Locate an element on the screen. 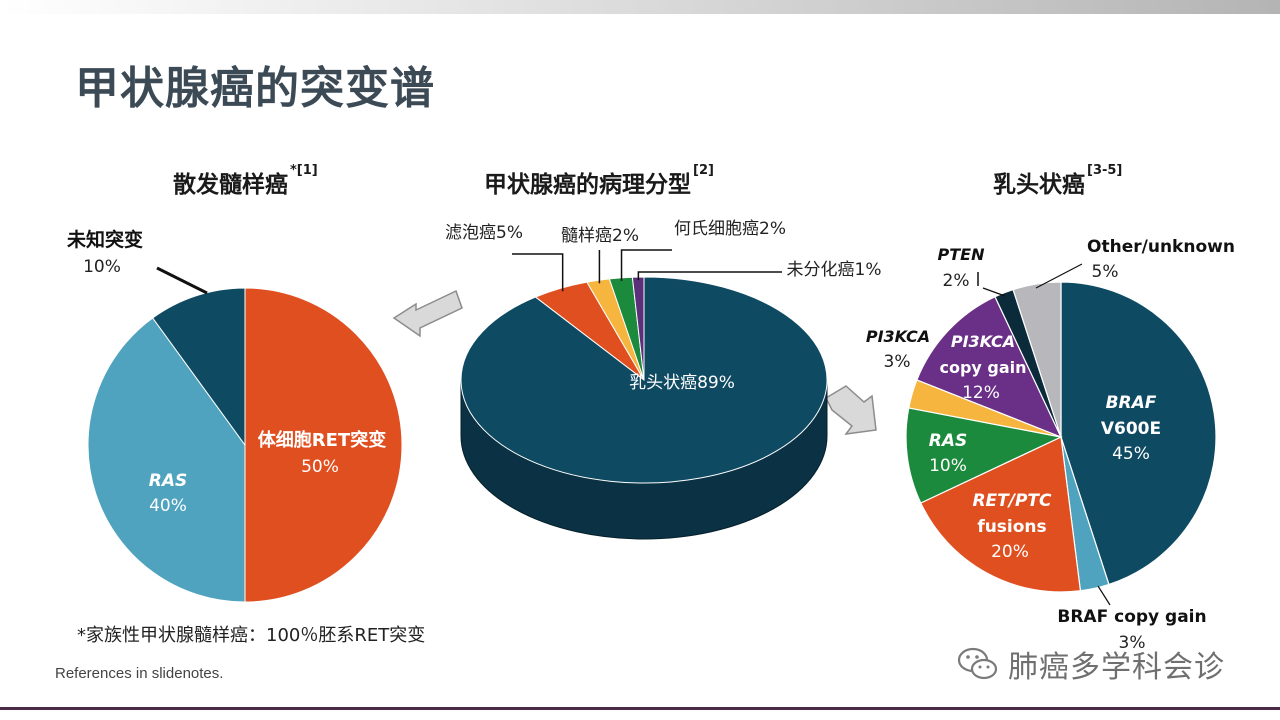  slice-label-pi3kca-cg-type: copy gain is located at coordinates (982, 367).